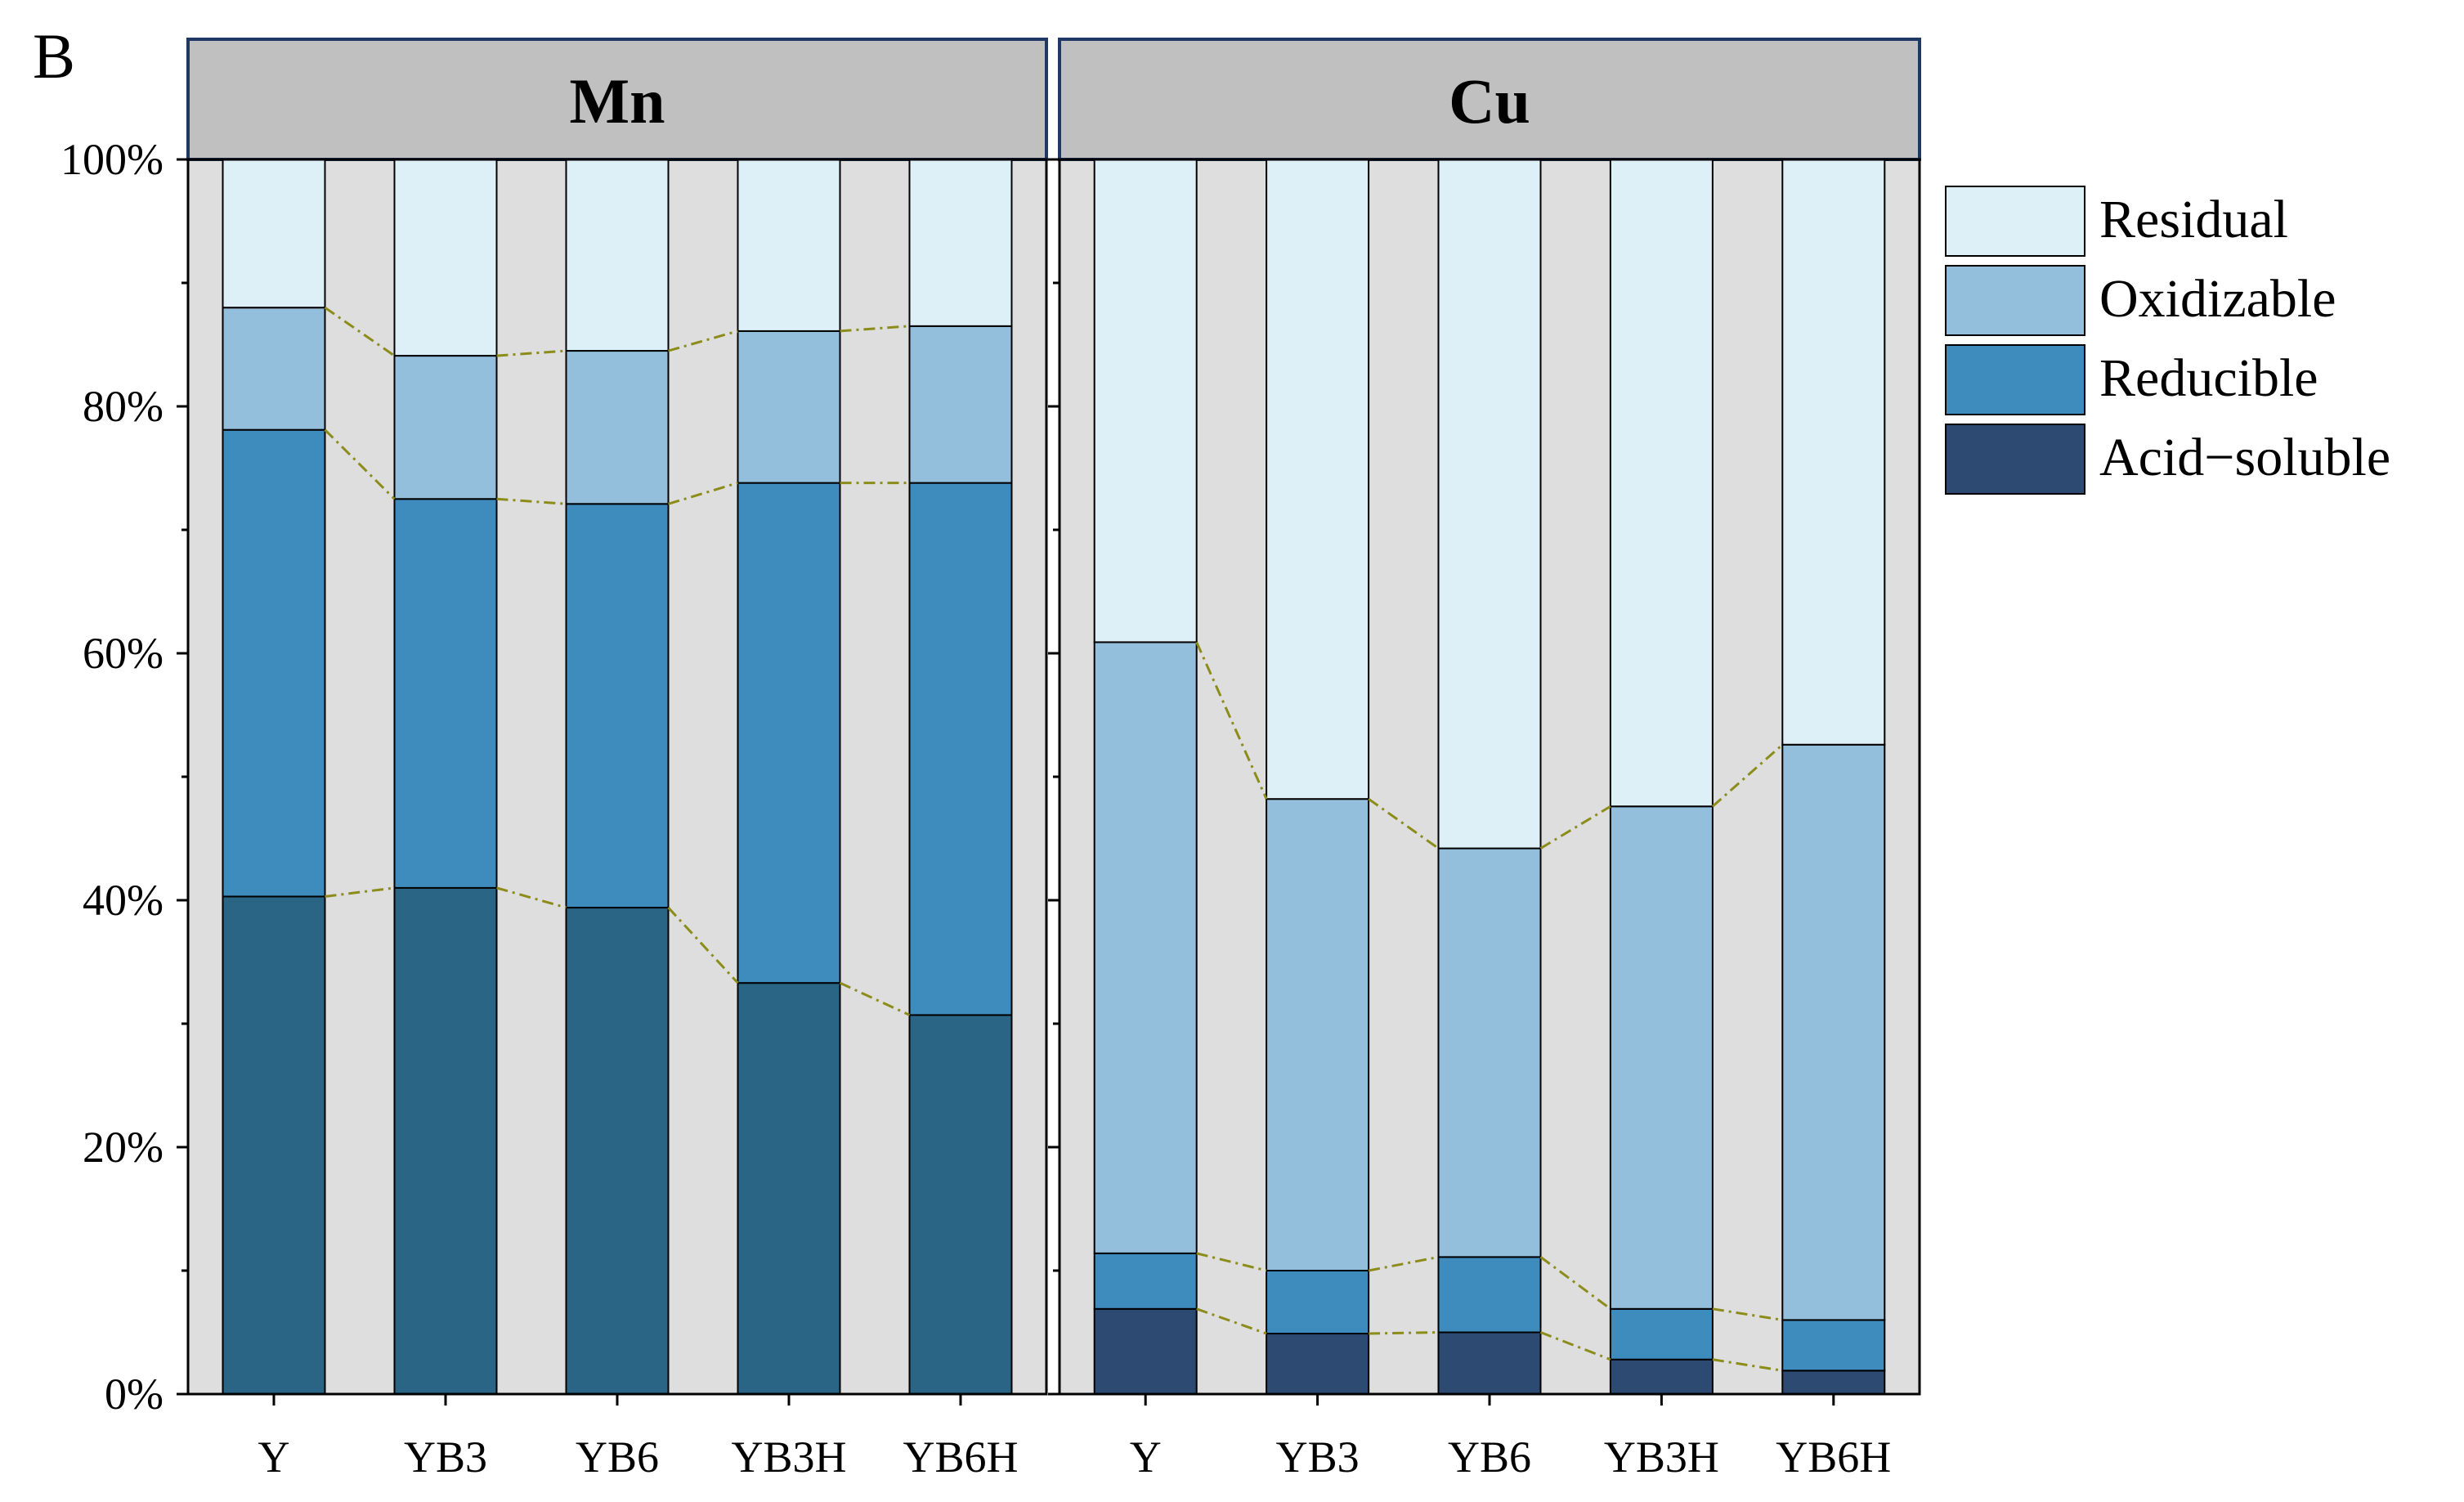 The image size is (2464, 1502). Describe the element at coordinates (1489, 1052) in the screenshot. I see `cu-bar-oxidizable-yb6` at that location.